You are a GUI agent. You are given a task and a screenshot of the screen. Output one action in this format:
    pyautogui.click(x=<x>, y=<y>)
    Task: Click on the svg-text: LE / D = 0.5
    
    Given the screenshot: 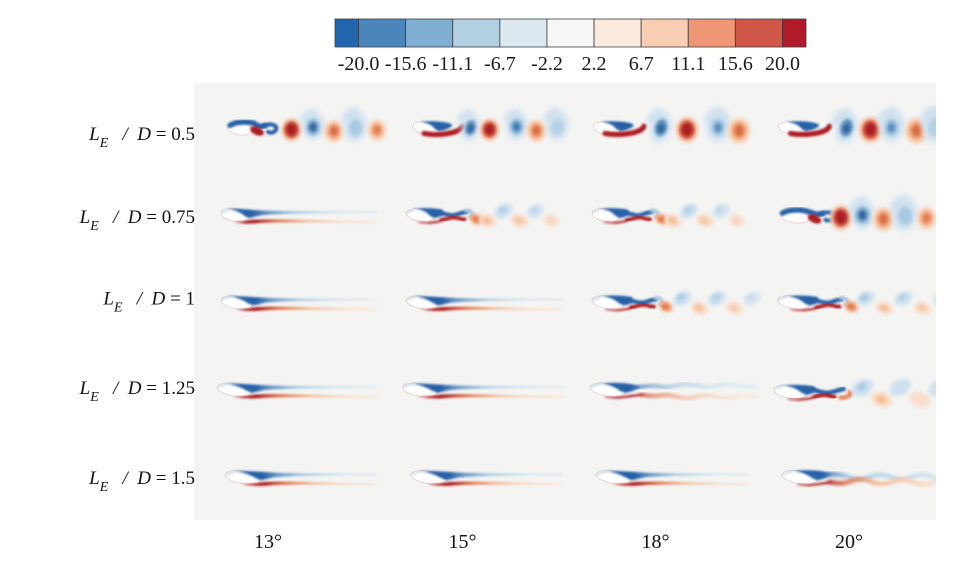 What is the action you would take?
    pyautogui.click(x=141, y=137)
    